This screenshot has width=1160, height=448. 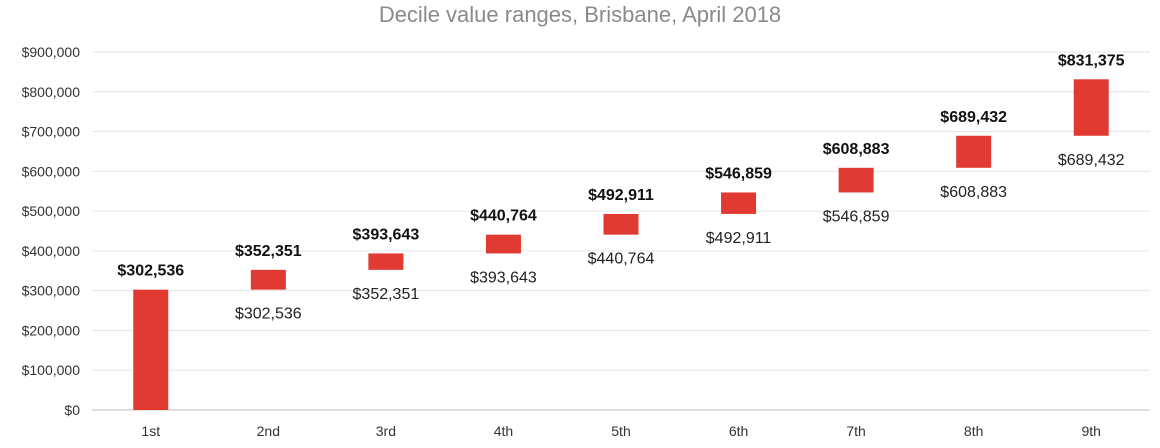 What do you see at coordinates (621, 195) in the screenshot?
I see `high-value-label: $492,911` at bounding box center [621, 195].